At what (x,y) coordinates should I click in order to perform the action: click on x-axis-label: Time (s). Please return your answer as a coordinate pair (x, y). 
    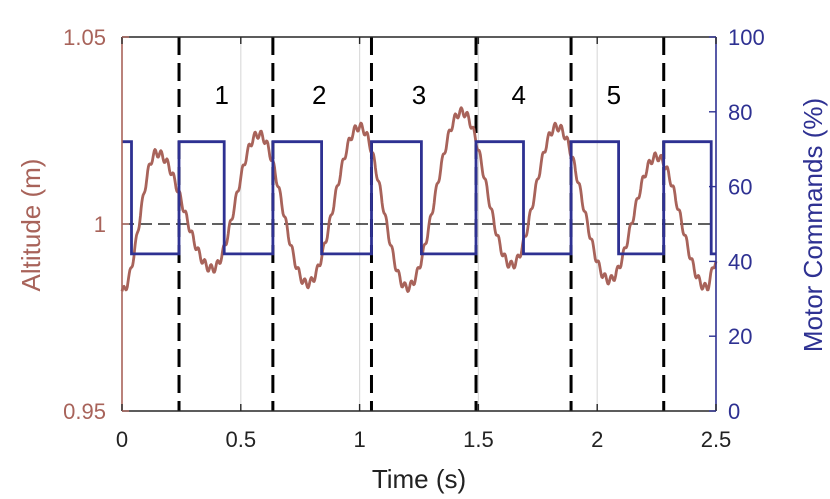
    Looking at the image, I should click on (419, 479).